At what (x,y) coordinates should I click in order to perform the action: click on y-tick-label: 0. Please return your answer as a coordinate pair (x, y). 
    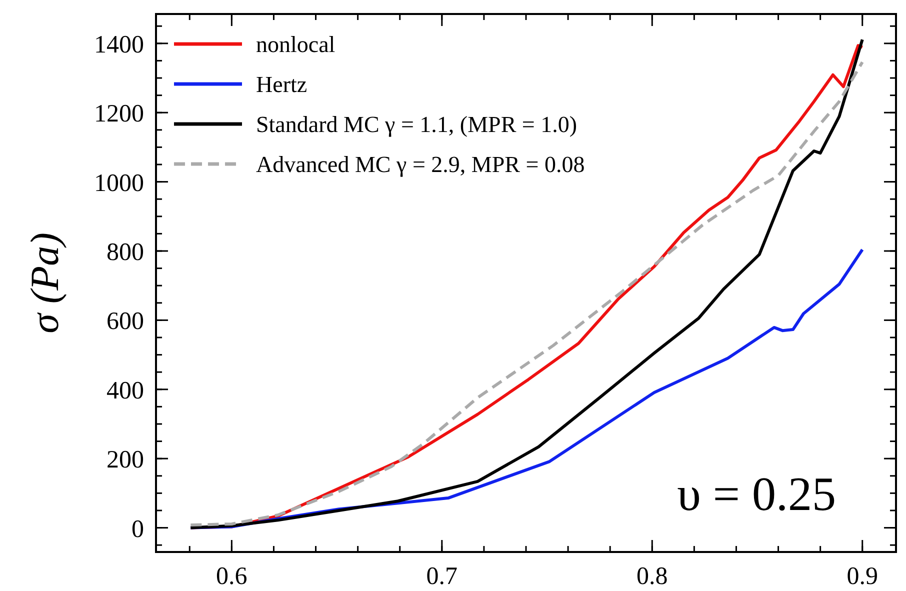
    Looking at the image, I should click on (138, 529).